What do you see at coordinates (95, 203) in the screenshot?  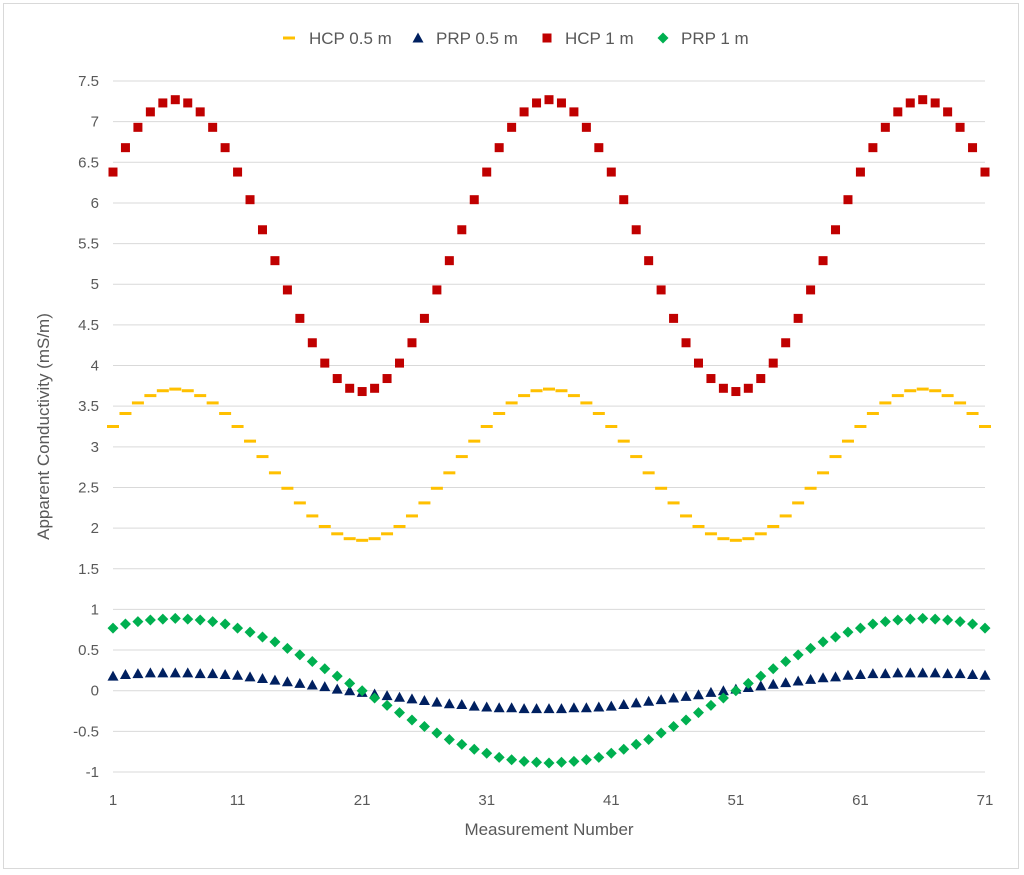 I see `y-tick-label: 6` at bounding box center [95, 203].